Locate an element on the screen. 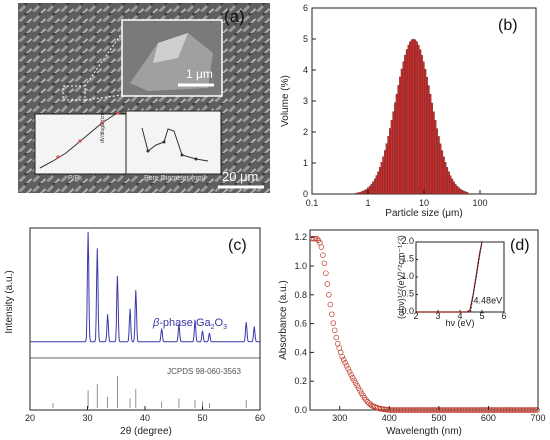 The height and width of the screenshot is (440, 550). panel-letter-d: (d) is located at coordinates (520, 245).